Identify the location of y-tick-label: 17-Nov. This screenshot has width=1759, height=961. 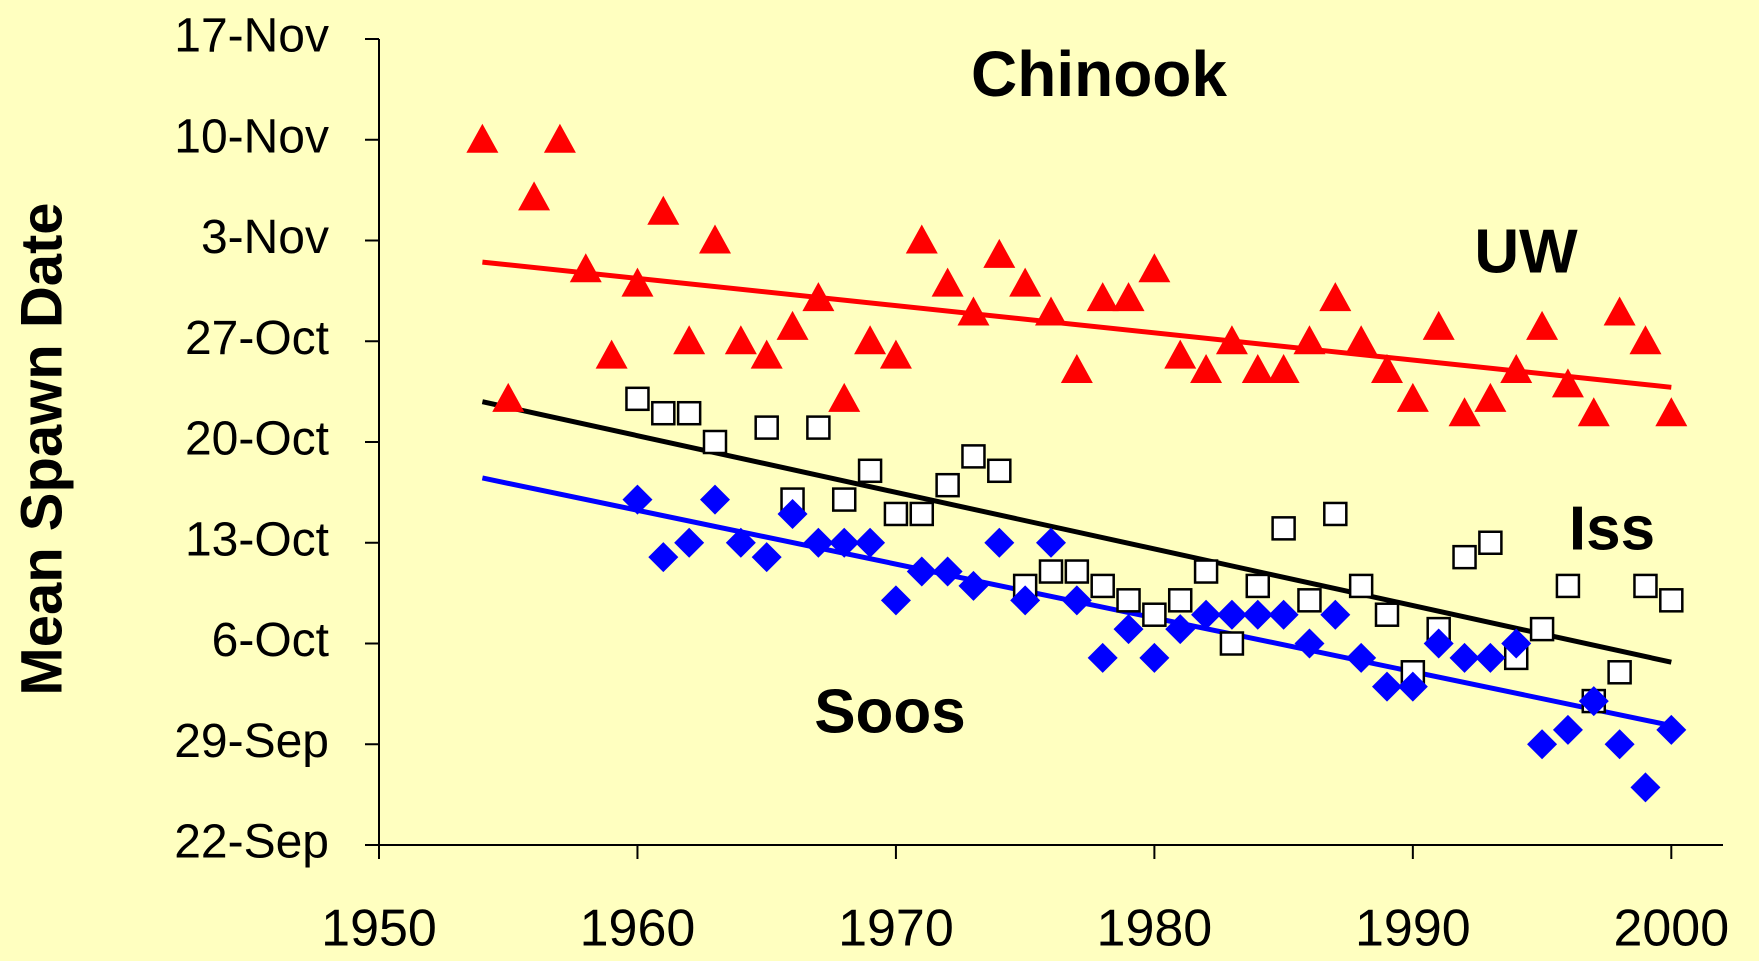
(251, 36).